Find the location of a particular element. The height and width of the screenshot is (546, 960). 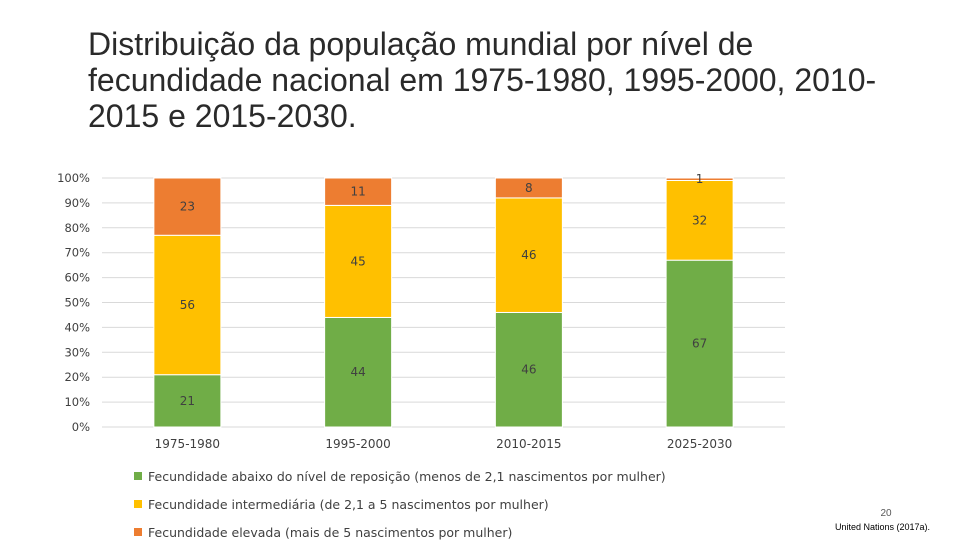

y-tick-label: 0% is located at coordinates (81, 427).